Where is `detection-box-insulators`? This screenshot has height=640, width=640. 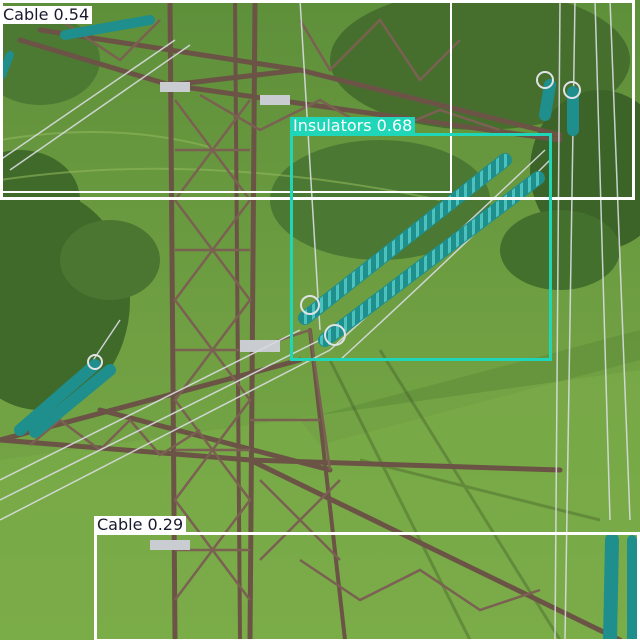
detection-box-insulators is located at coordinates (421, 247).